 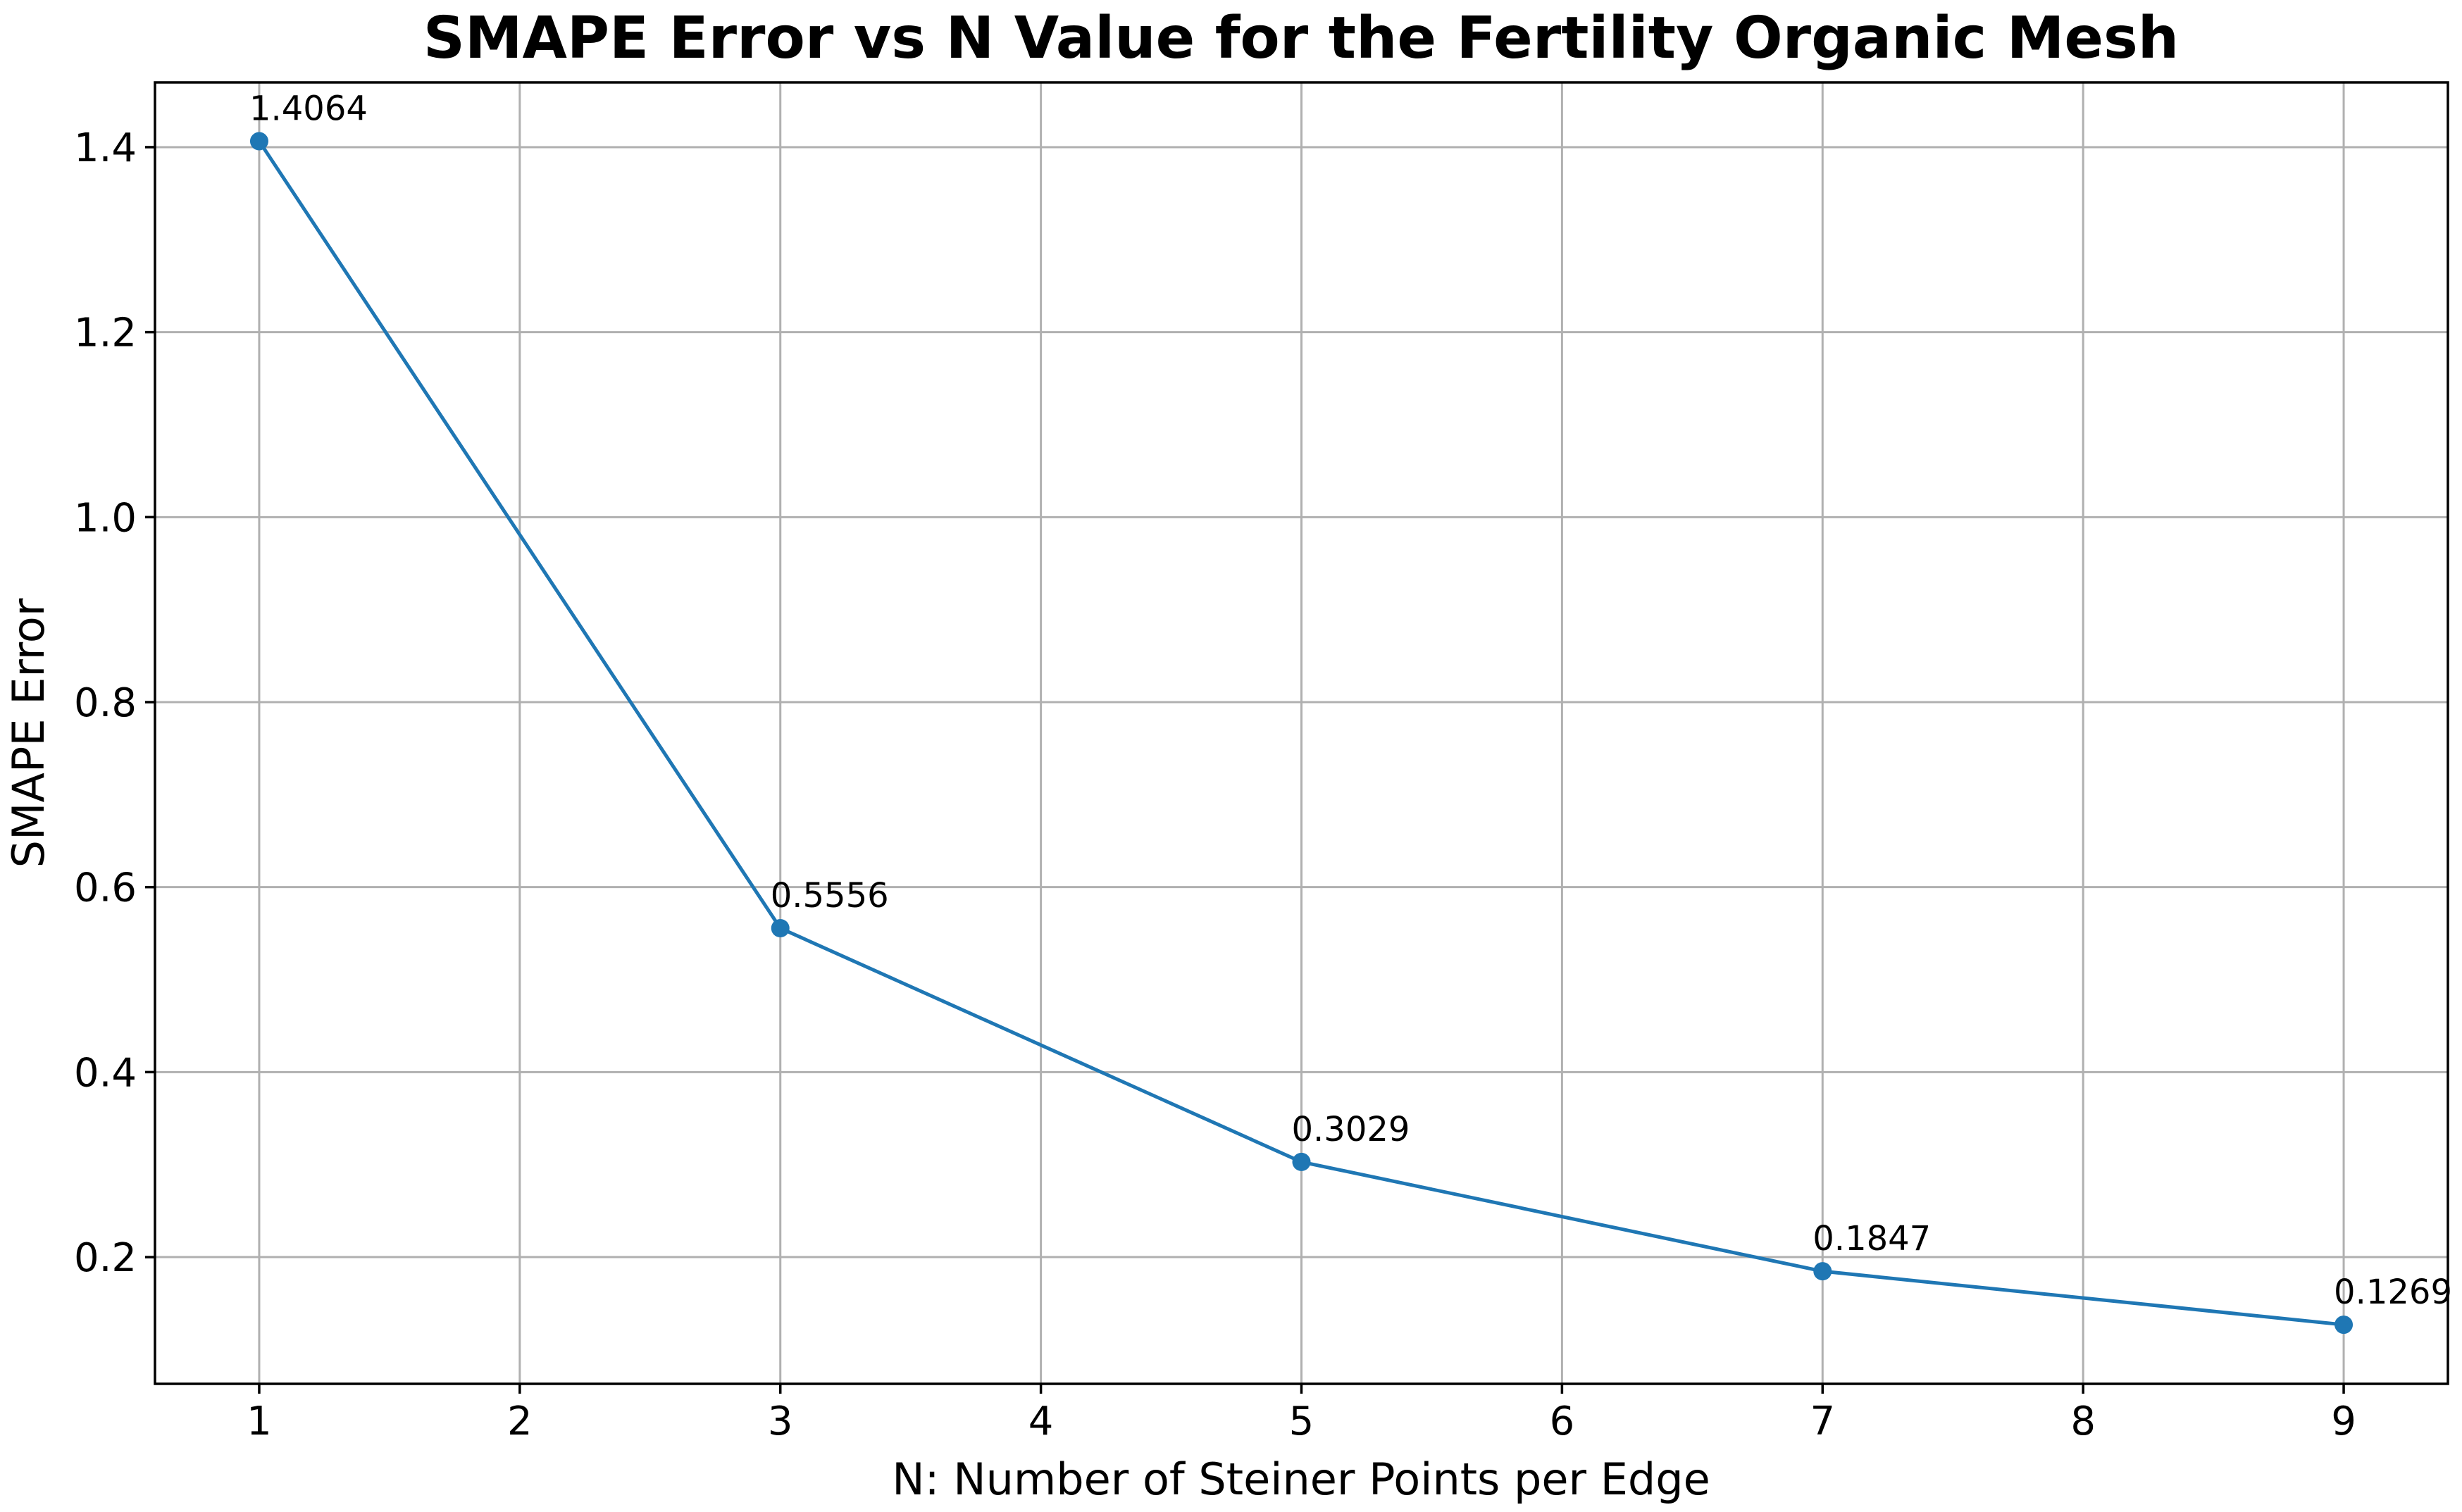 I want to click on data-label: 0.3029, so click(x=1351, y=1129).